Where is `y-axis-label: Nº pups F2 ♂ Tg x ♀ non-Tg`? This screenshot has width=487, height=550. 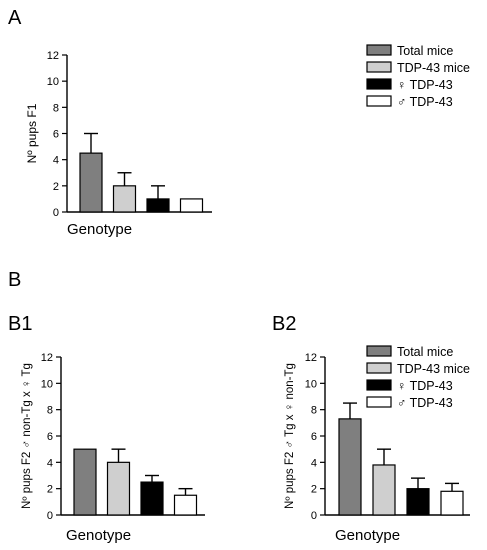 y-axis-label: Nº pups F2 ♂ Tg x ♀ non-Tg is located at coordinates (290, 436).